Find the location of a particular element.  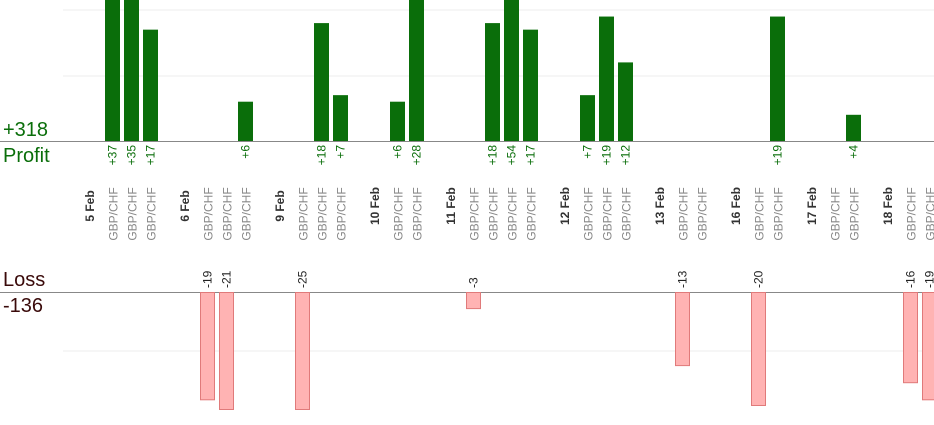

date-label: 6 Feb is located at coordinates (185, 205).